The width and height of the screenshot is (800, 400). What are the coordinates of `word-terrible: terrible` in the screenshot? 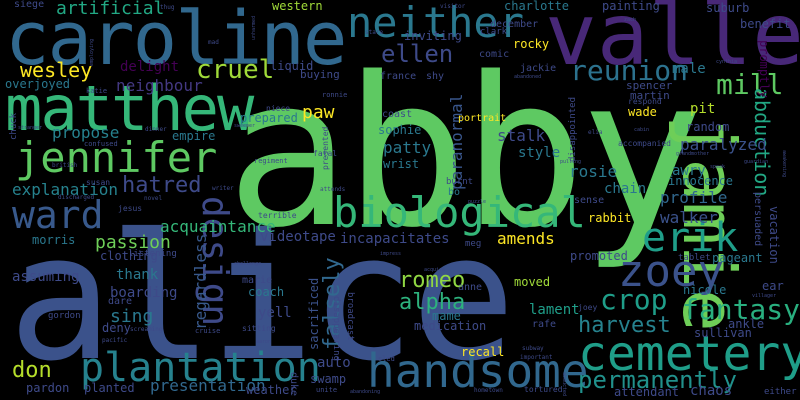 It's located at (277, 215).